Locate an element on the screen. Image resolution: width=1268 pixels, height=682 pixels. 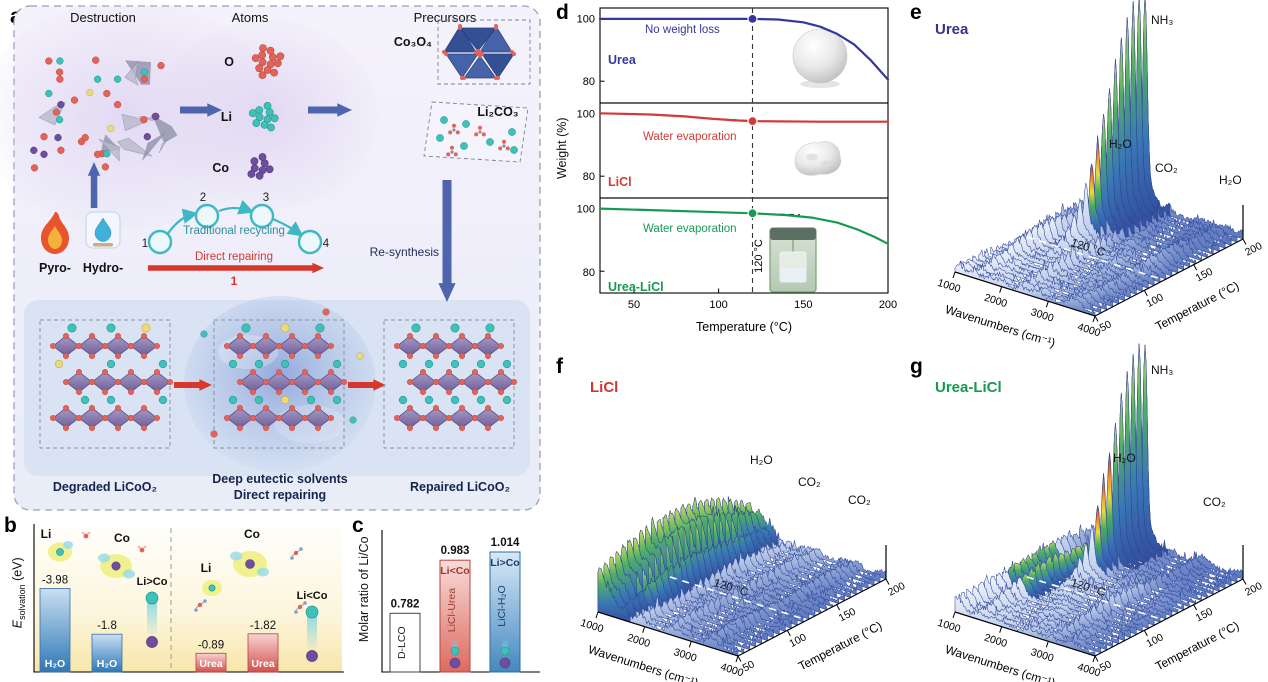
ftir-surface is located at coordinates (742, 576).